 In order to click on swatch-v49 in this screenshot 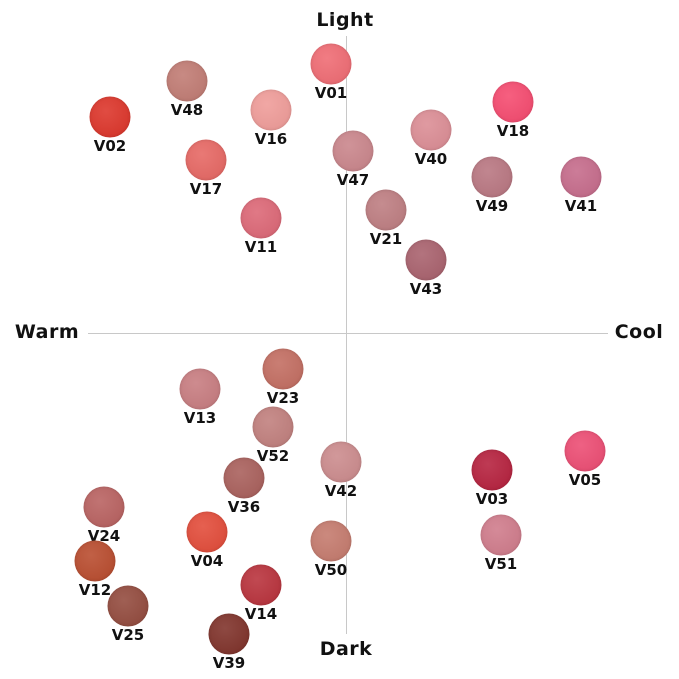, I will do `click(492, 177)`.